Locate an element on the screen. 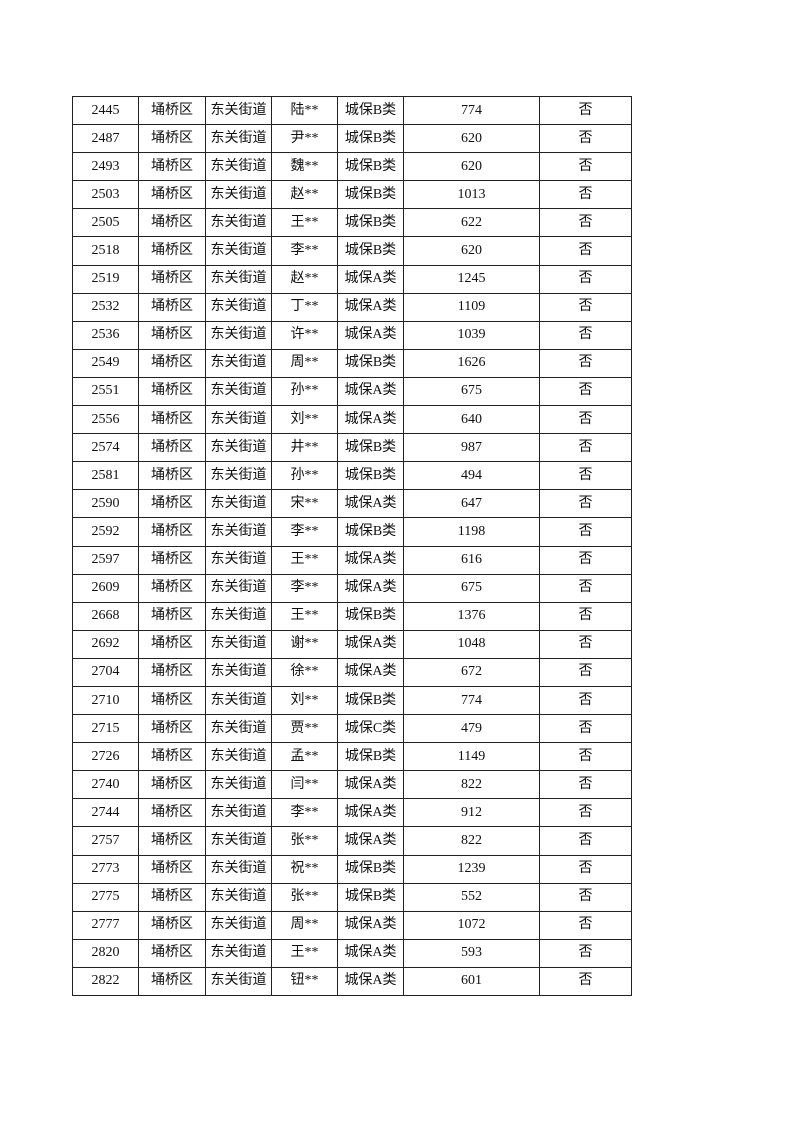 This screenshot has width=793, height=1122. amount-cell: 601 is located at coordinates (471, 981).